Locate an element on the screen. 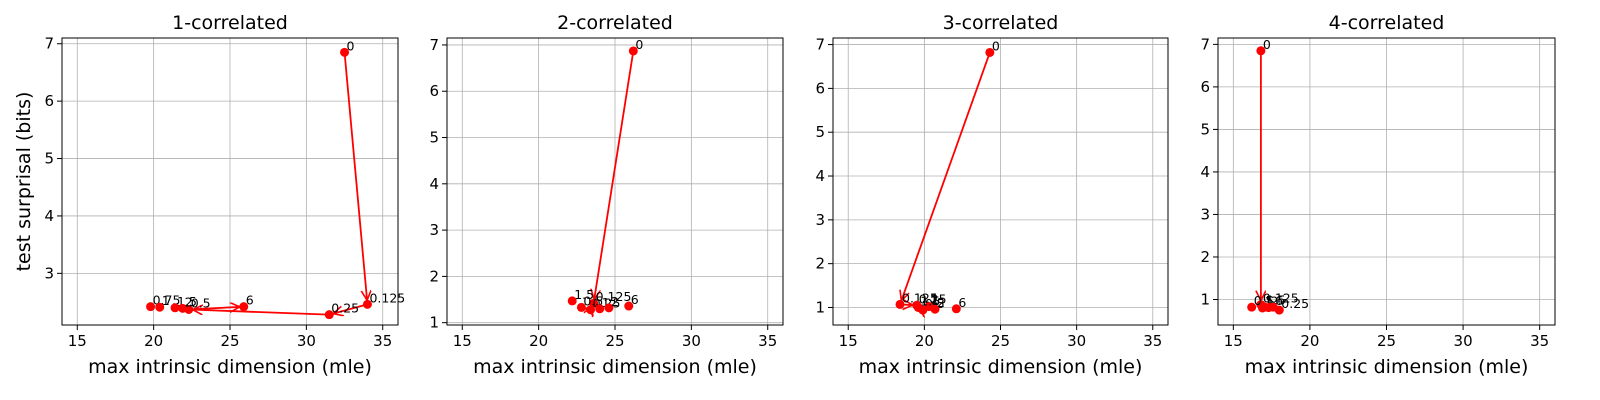 Image resolution: width=1600 pixels, height=400 pixels. panel-3-xlabel: max intrinsic dimension (mle) is located at coordinates (1001, 367).